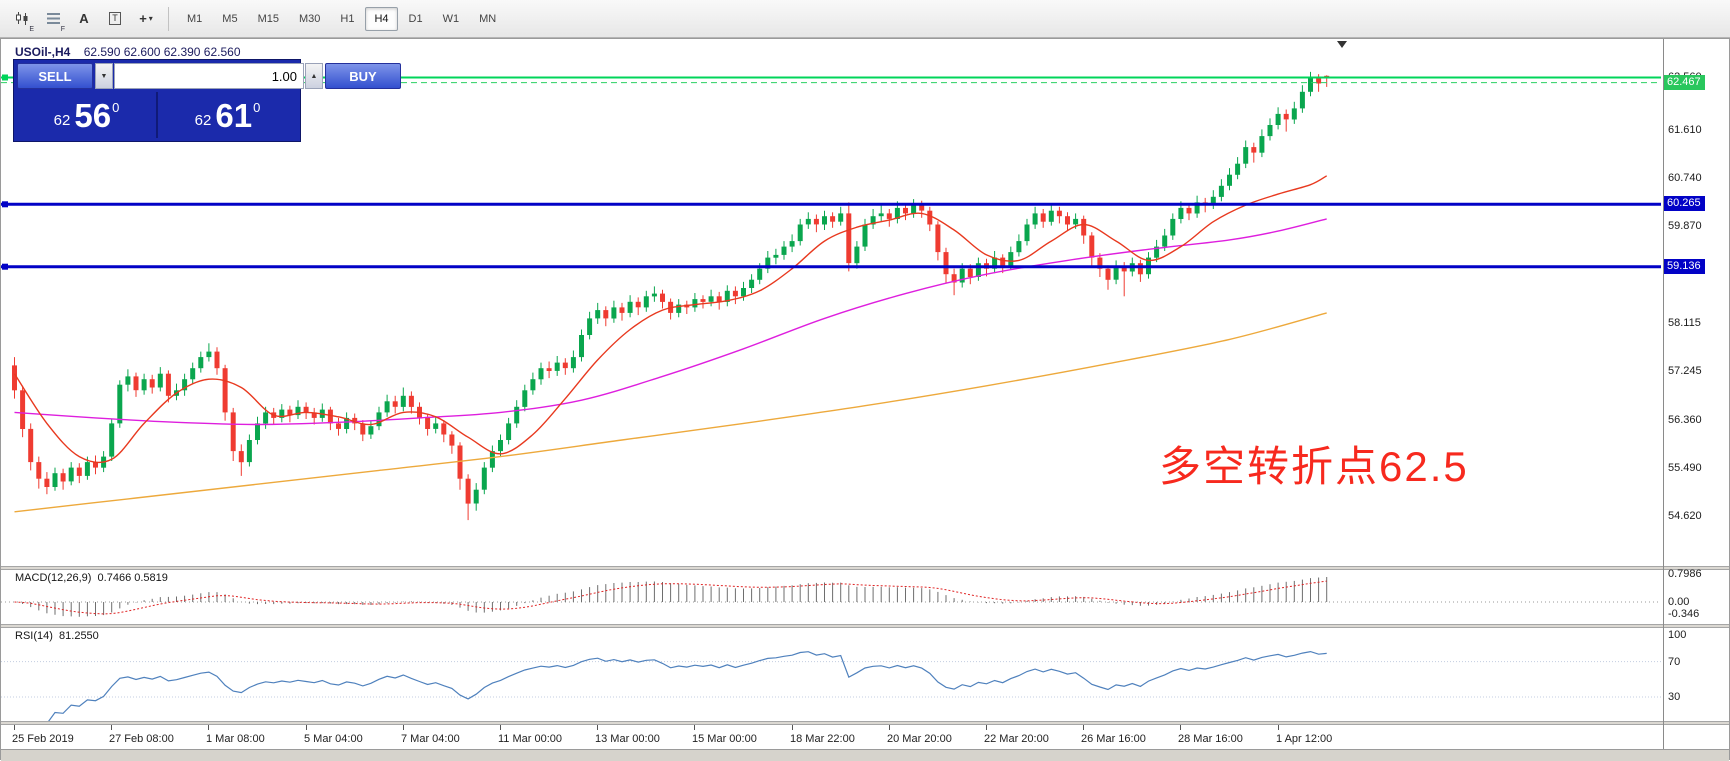 The height and width of the screenshot is (761, 1730). I want to click on time-label: 26 Mar 16:00, so click(1113, 739).